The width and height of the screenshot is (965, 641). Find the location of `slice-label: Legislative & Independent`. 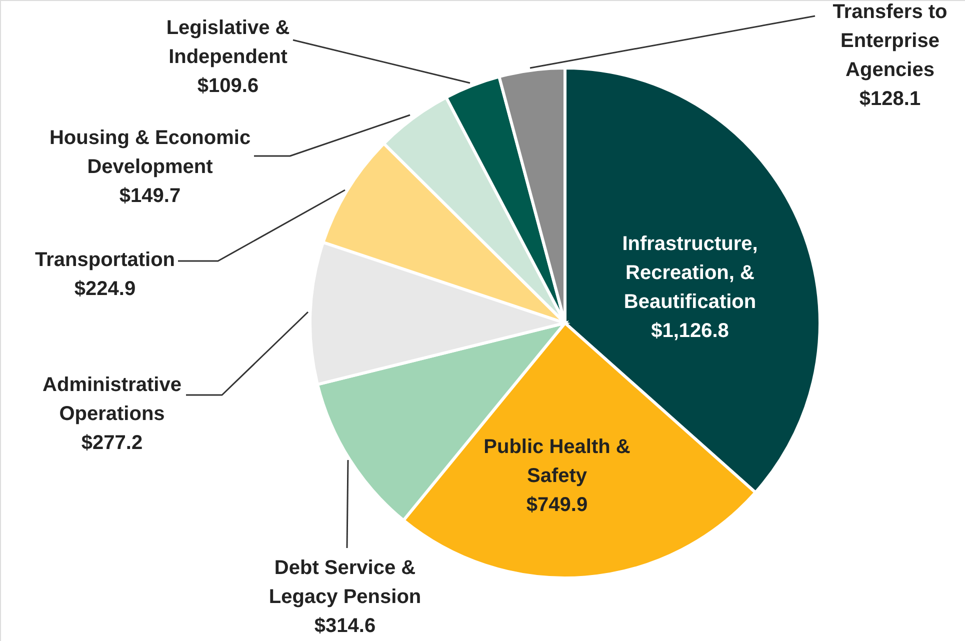

slice-label: Legislative & Independent is located at coordinates (228, 42).